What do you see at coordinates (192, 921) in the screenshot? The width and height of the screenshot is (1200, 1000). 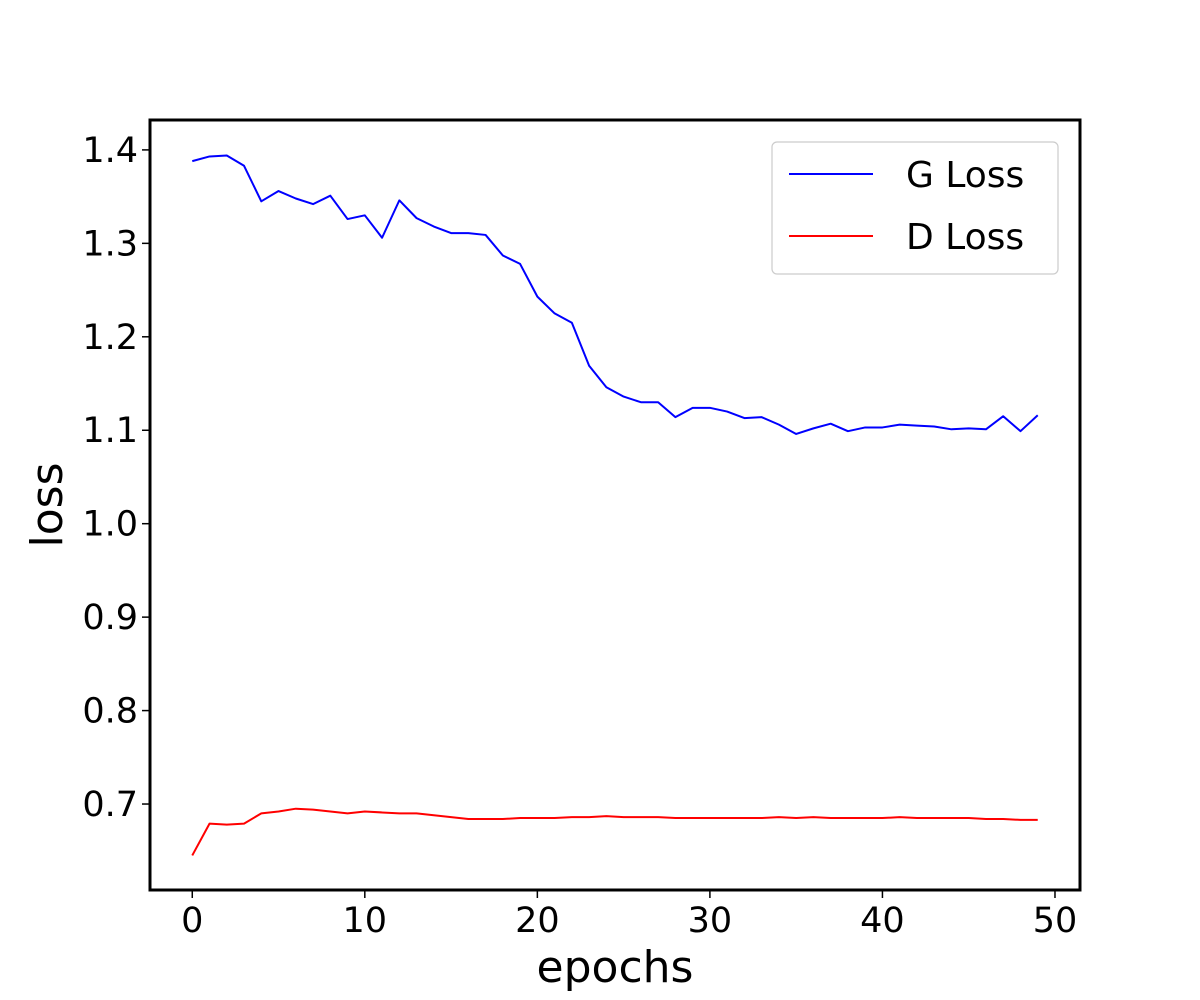 I see `x-tick-label: 0` at bounding box center [192, 921].